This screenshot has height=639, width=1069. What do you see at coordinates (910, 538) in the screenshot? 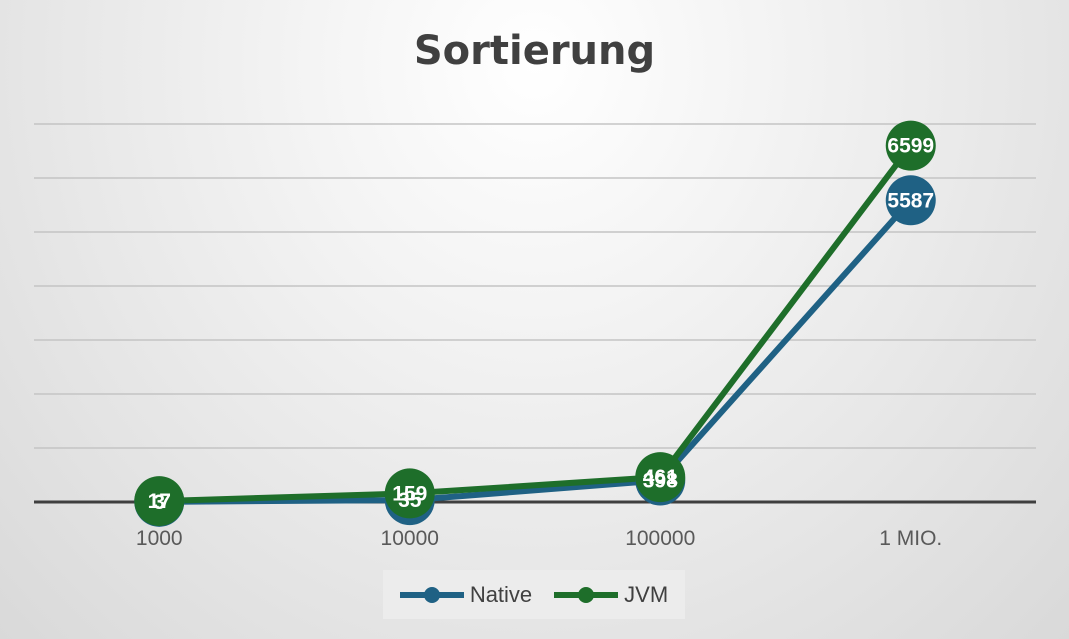
I see `x-tick-label: 1 MIO.` at bounding box center [910, 538].